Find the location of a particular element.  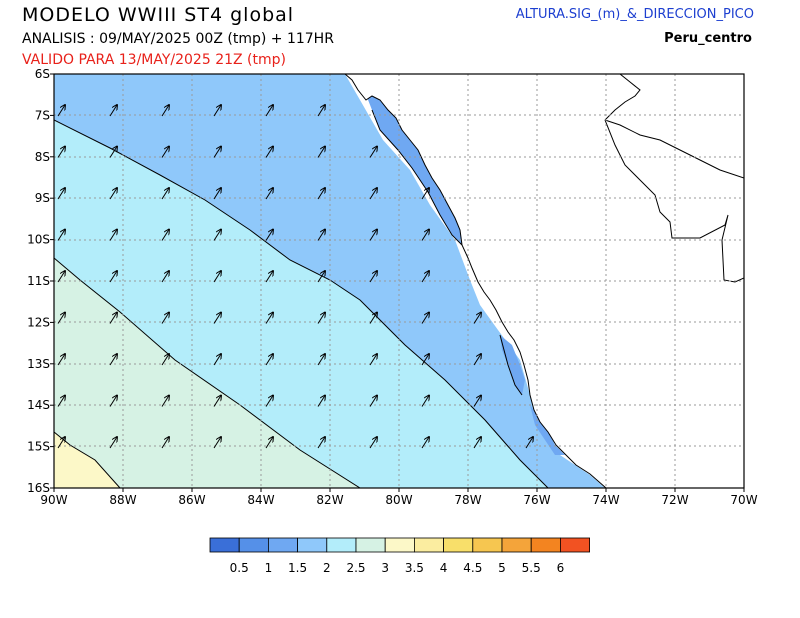

legend-label: 3 is located at coordinates (385, 568).